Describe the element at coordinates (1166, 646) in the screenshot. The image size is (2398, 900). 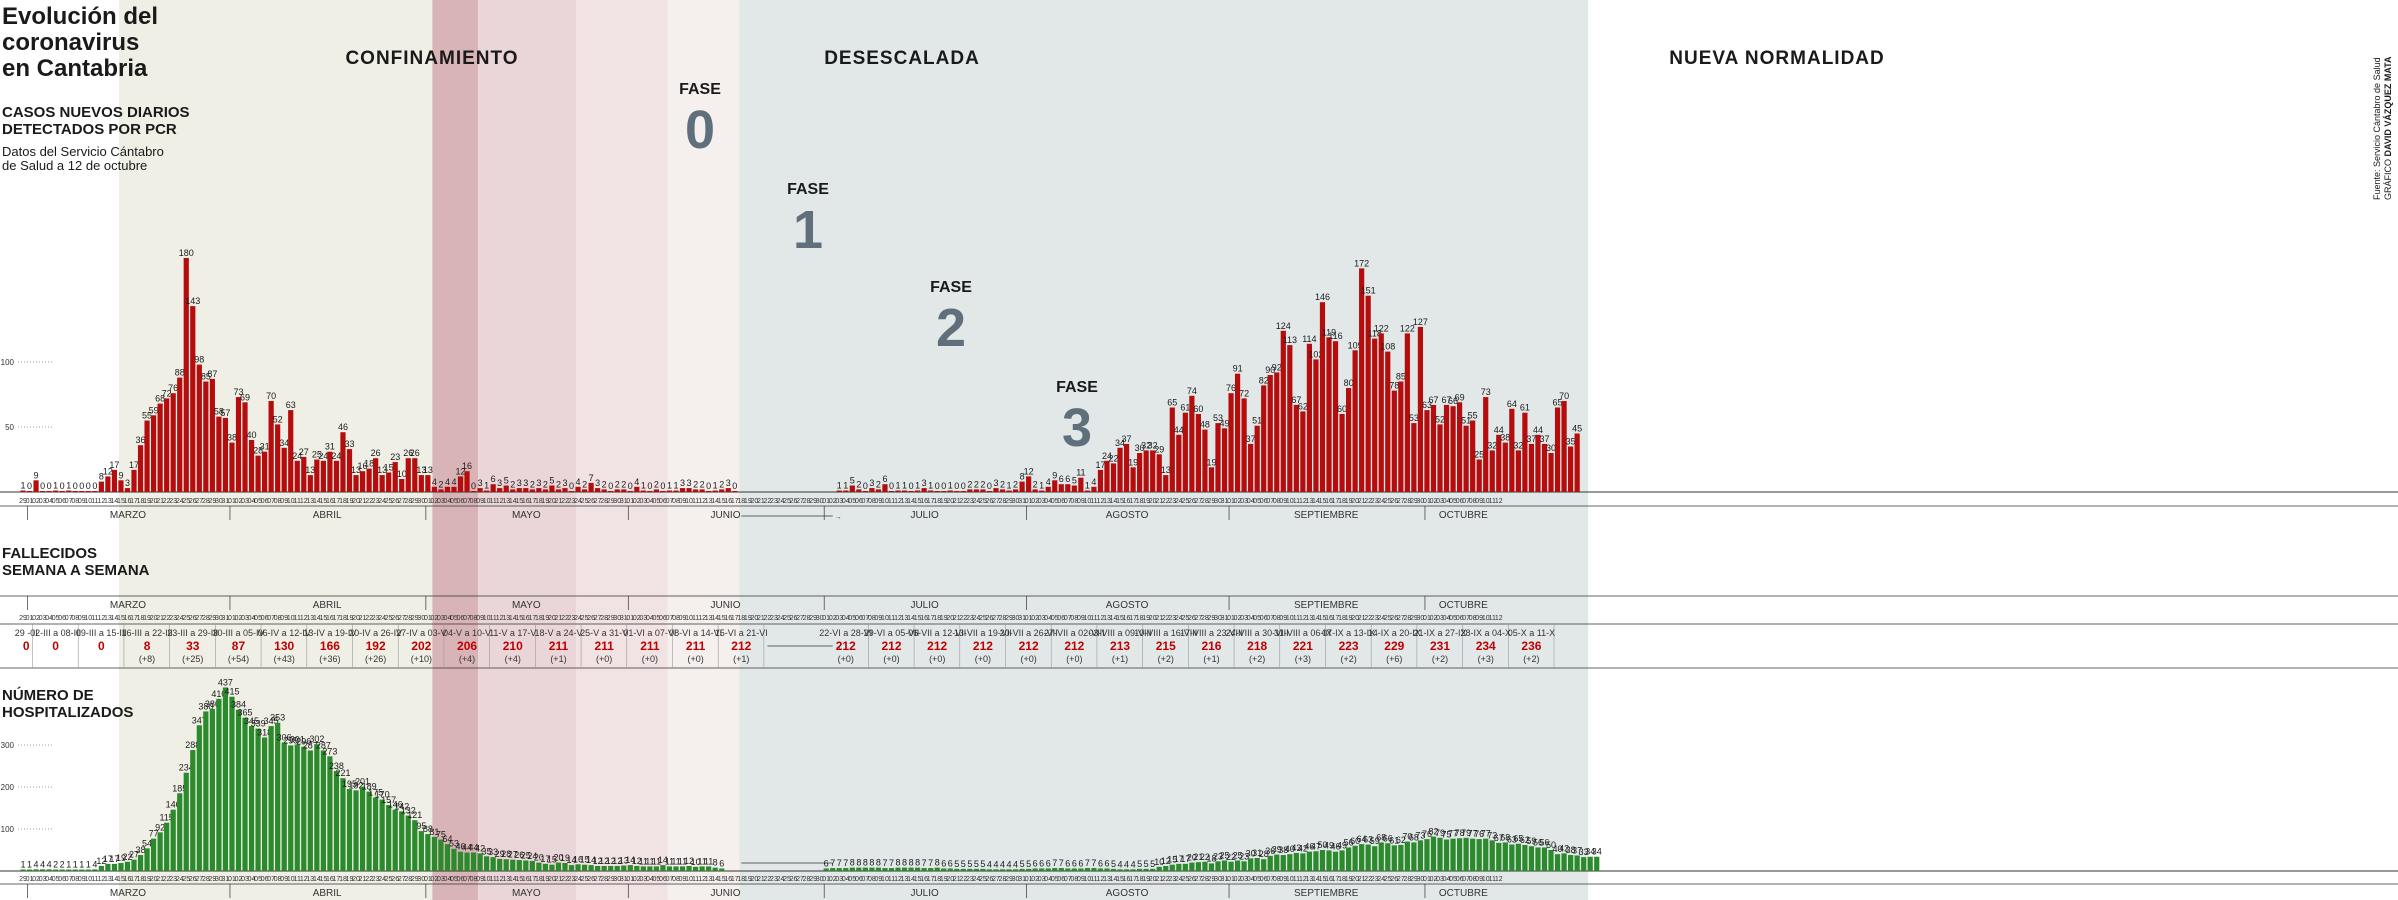
I see `deaths-week-total: 215` at that location.